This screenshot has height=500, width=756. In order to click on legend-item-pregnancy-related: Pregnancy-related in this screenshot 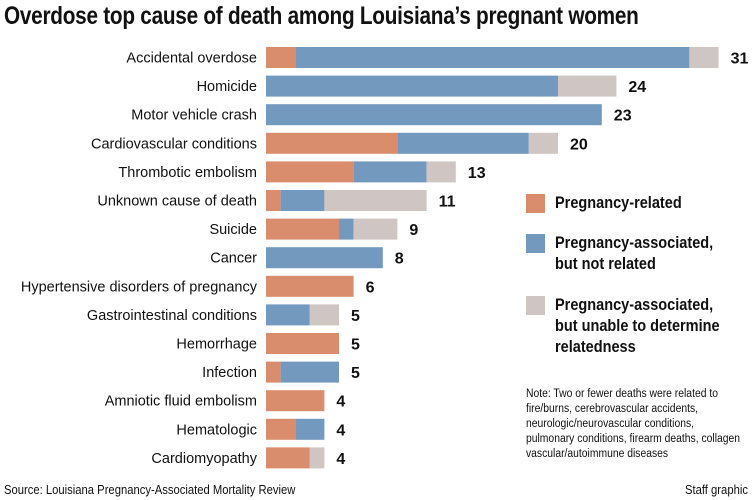, I will do `click(612, 203)`.